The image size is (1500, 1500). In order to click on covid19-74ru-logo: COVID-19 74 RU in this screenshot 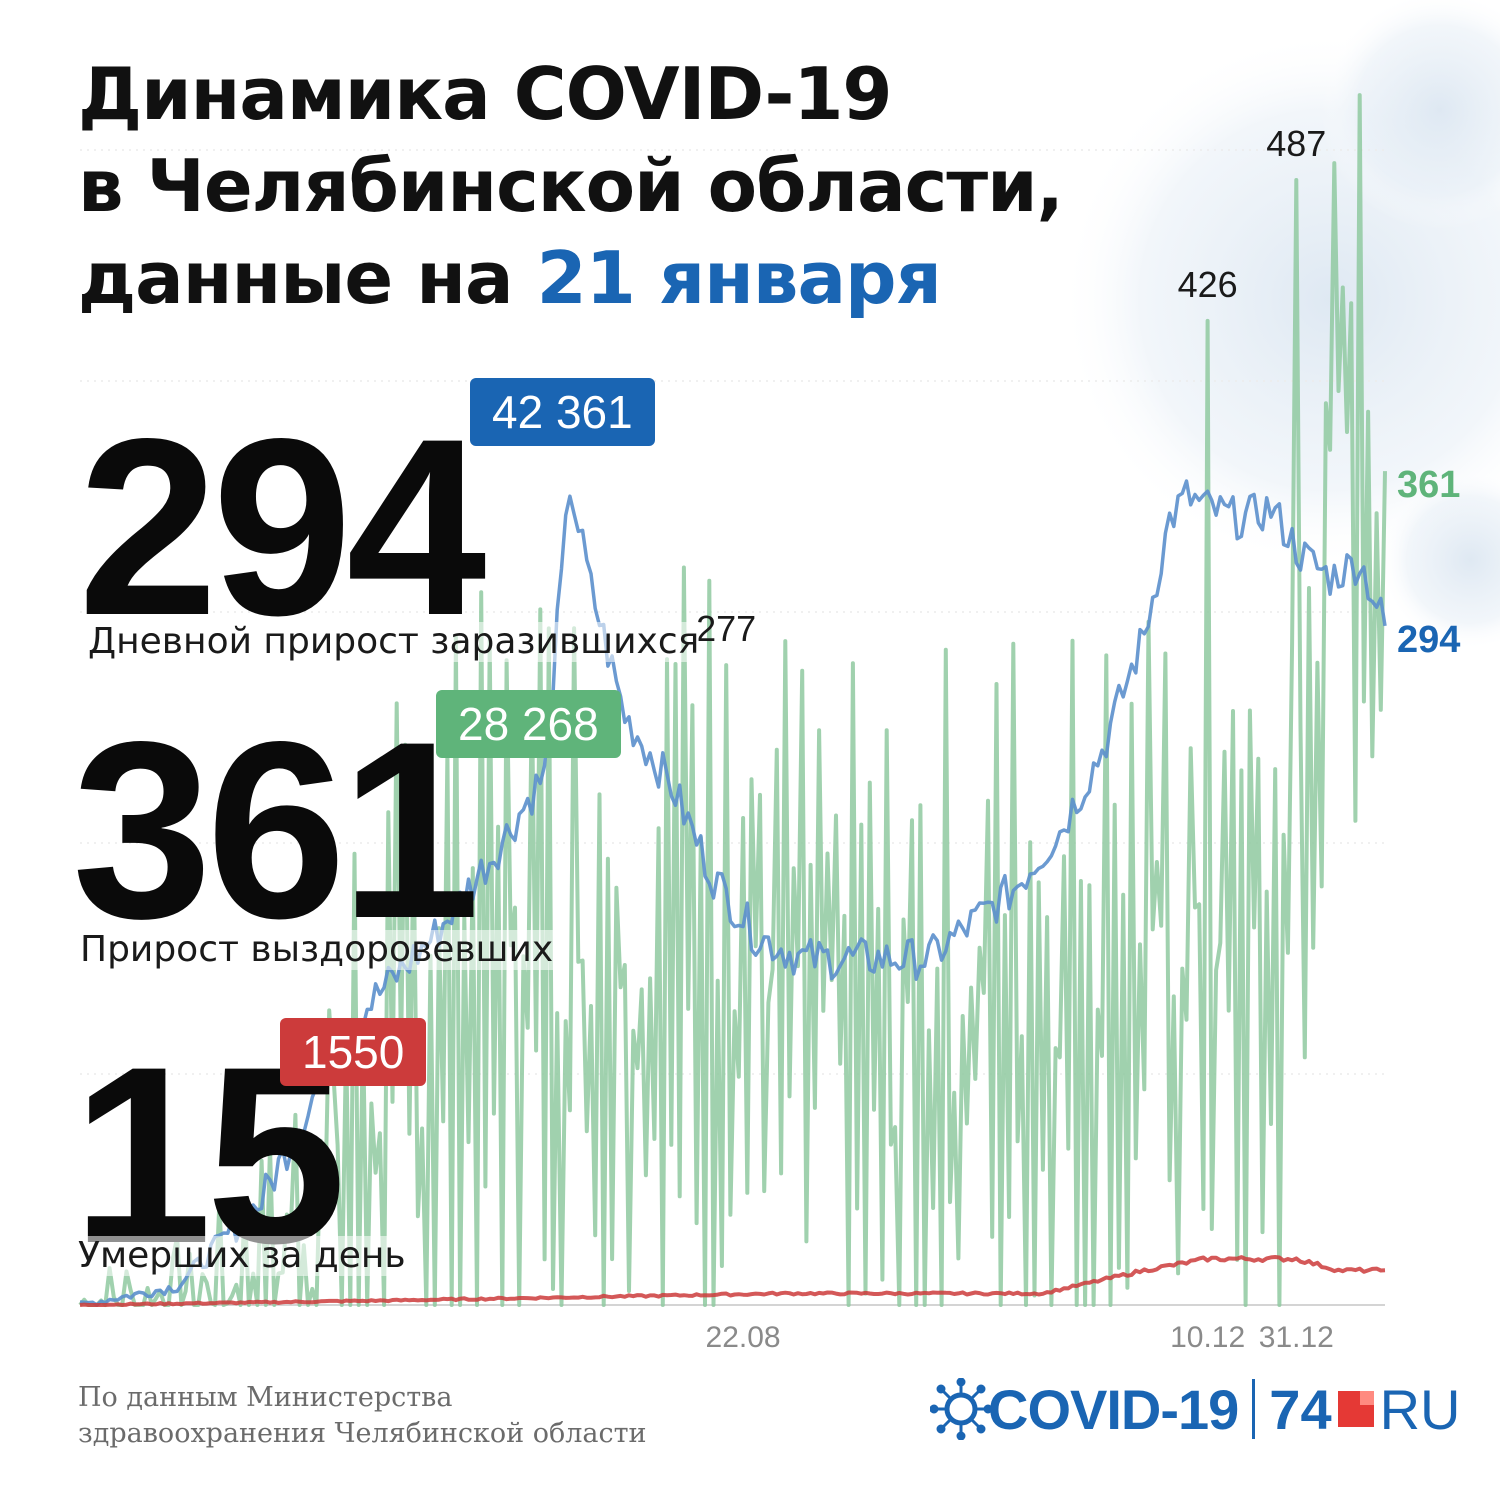, I will do `click(1195, 1409)`.